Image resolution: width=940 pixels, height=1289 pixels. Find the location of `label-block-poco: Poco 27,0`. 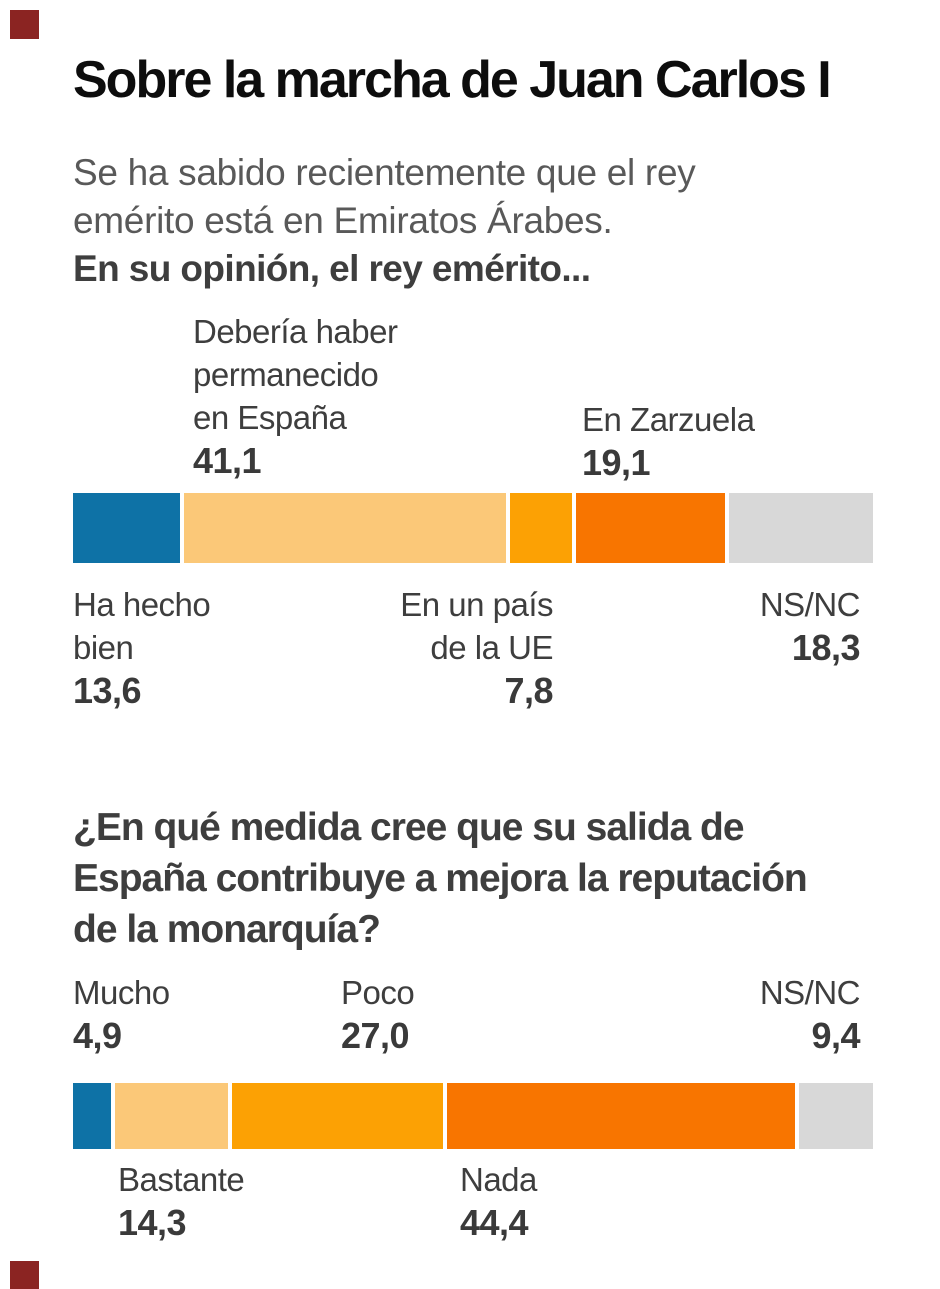

label-block-poco: Poco 27,0 is located at coordinates (378, 1014).